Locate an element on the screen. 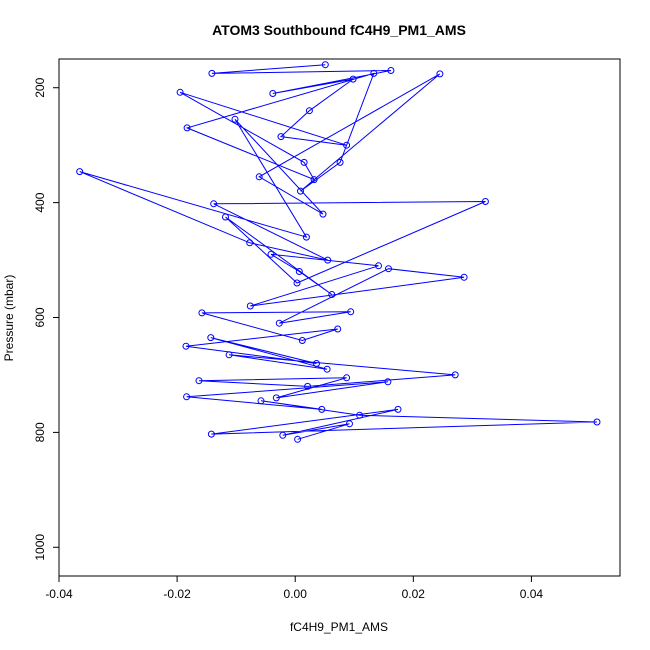 This screenshot has height=650, width=650. x-axis: -0.04 -0.02 0.00 0.02 0.04 is located at coordinates (294, 588).